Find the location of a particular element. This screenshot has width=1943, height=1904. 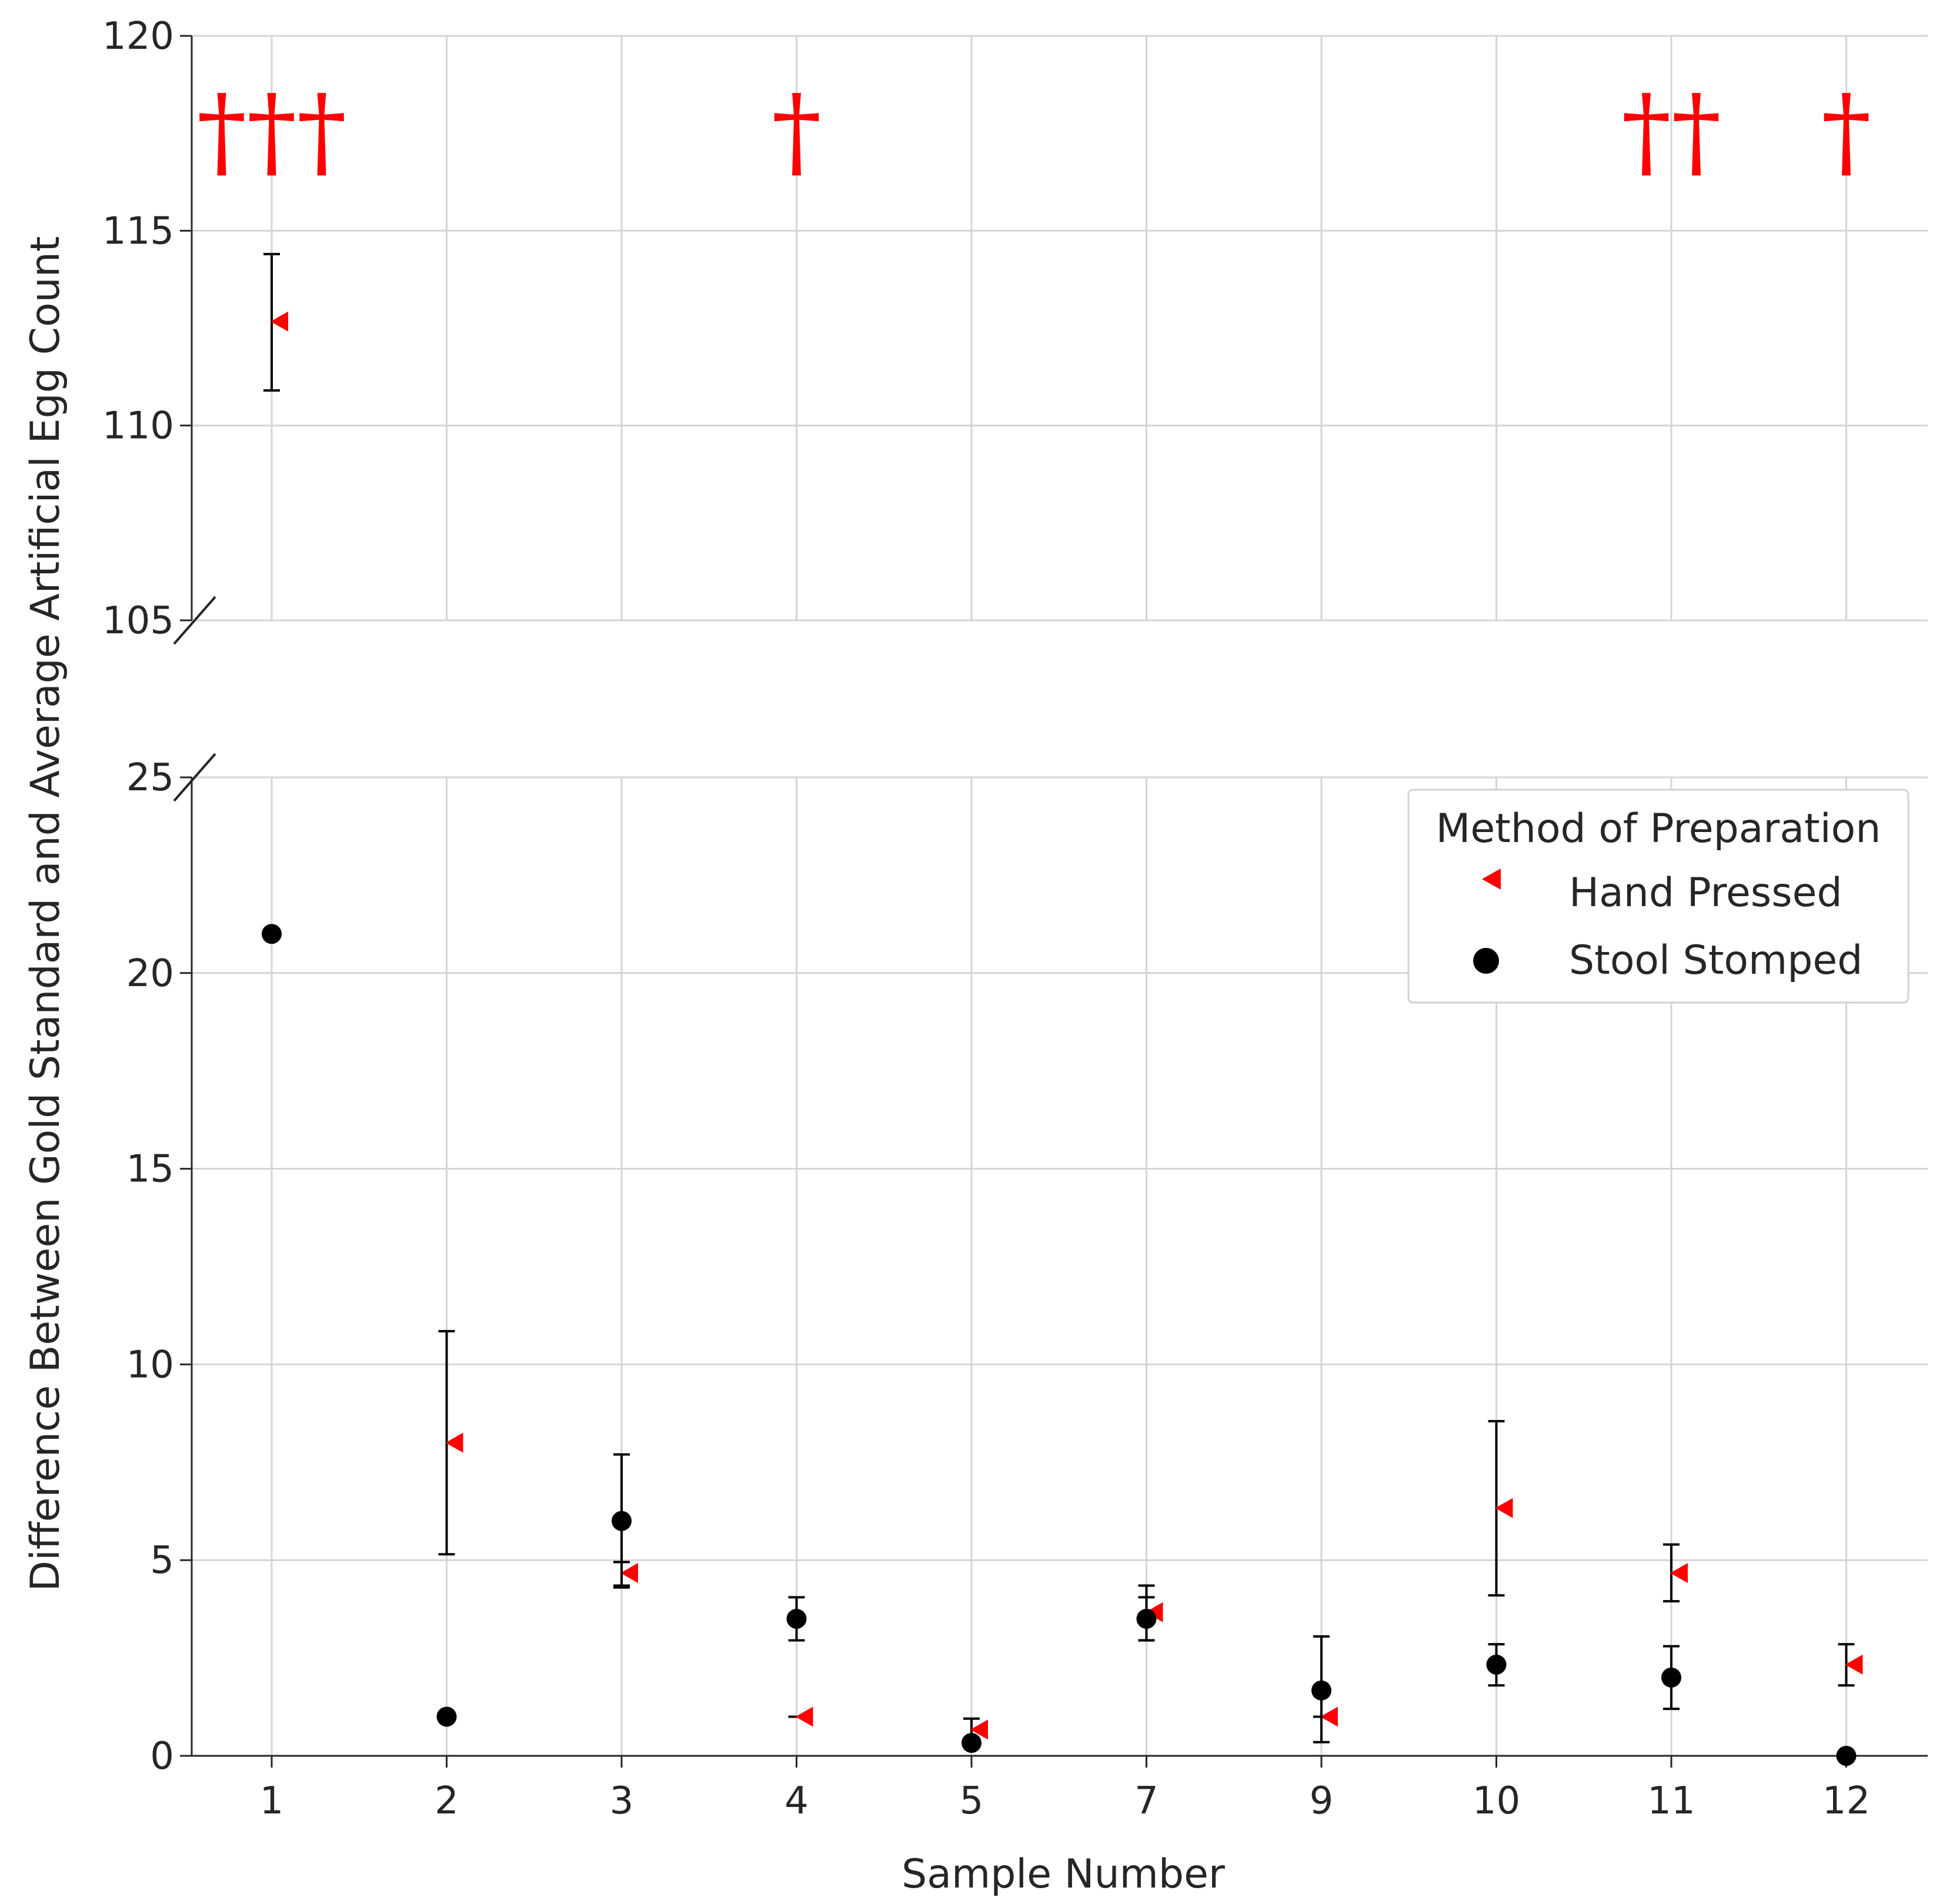

legend-title: Method of Preparation is located at coordinates (1658, 829).